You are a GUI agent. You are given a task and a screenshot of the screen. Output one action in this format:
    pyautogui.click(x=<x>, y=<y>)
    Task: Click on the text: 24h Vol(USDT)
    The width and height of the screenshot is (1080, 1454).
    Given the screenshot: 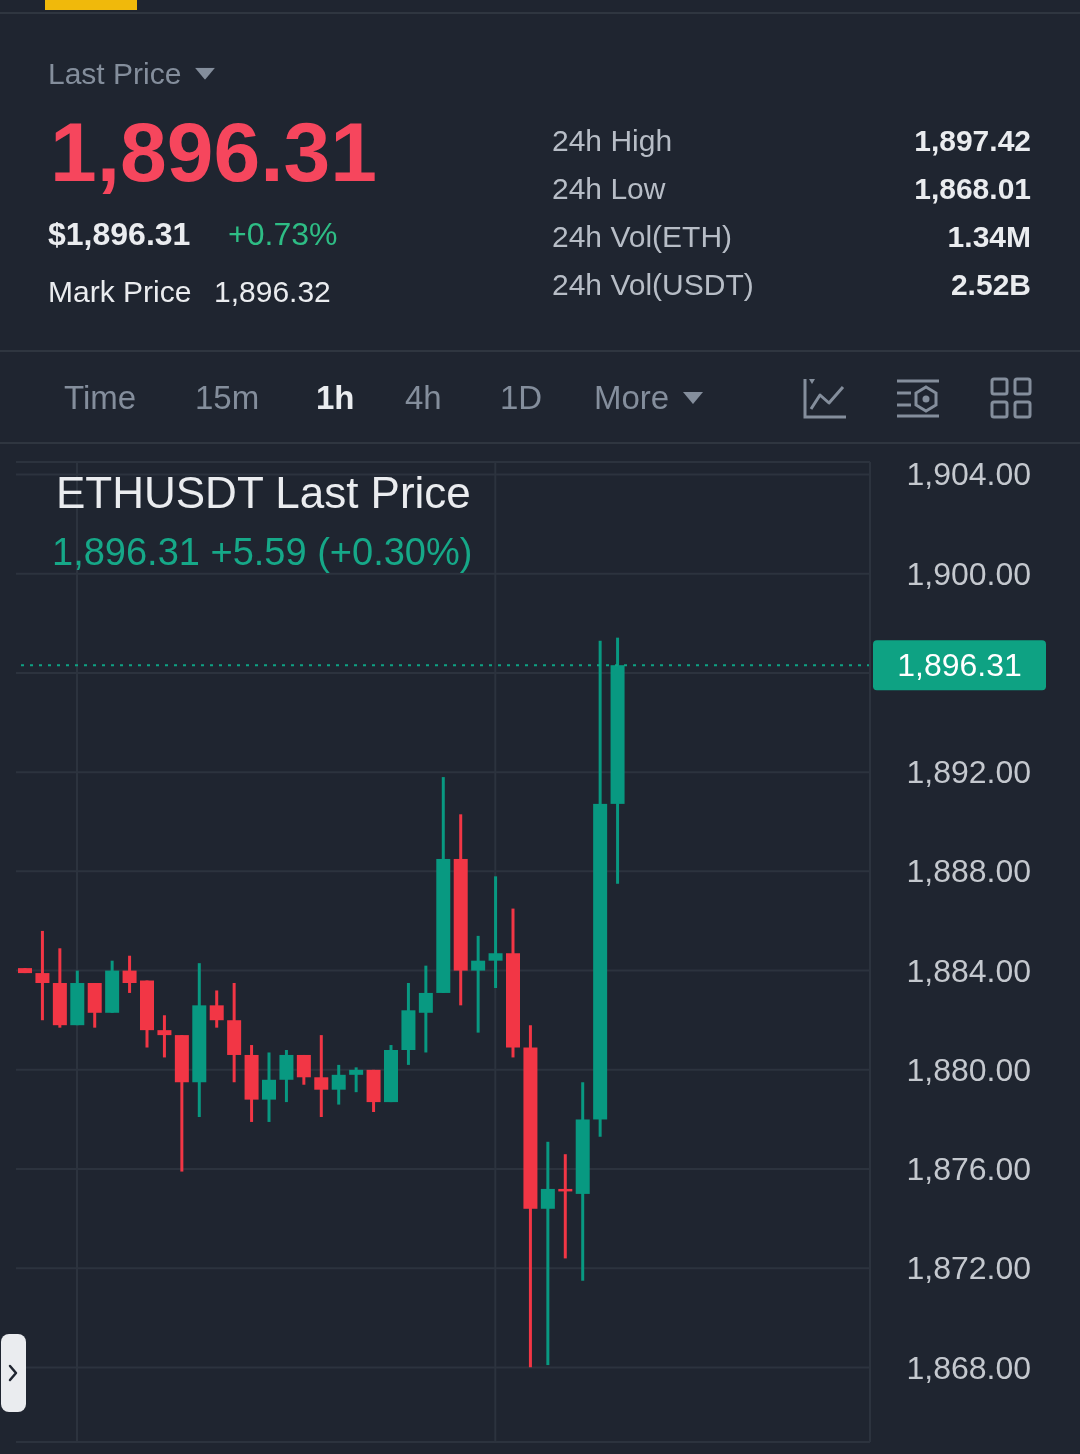 What is the action you would take?
    pyautogui.click(x=653, y=285)
    